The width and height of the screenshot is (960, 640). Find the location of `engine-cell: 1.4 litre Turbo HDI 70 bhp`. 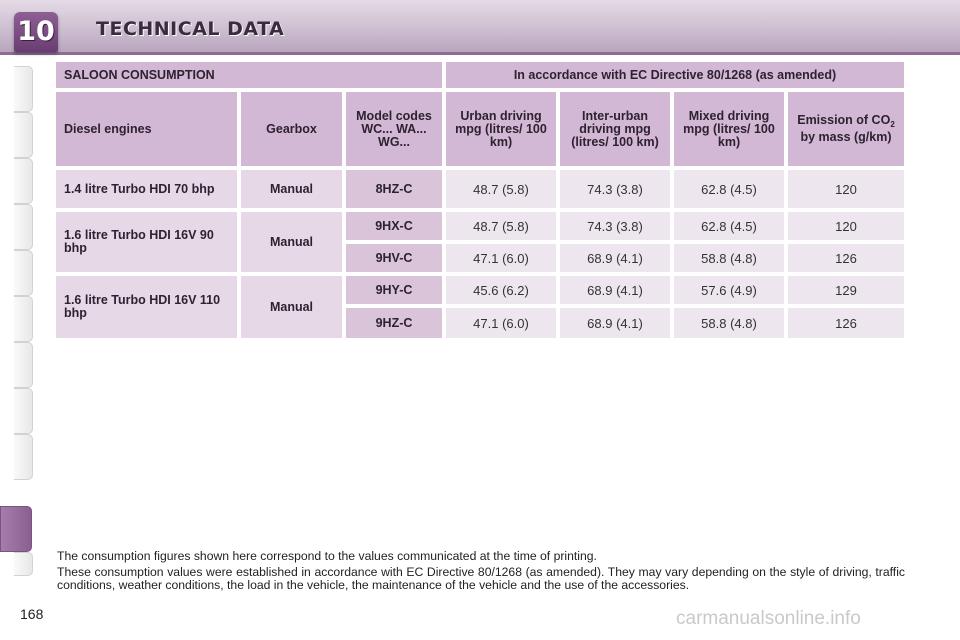

engine-cell: 1.4 litre Turbo HDI 70 bhp is located at coordinates (146, 189).